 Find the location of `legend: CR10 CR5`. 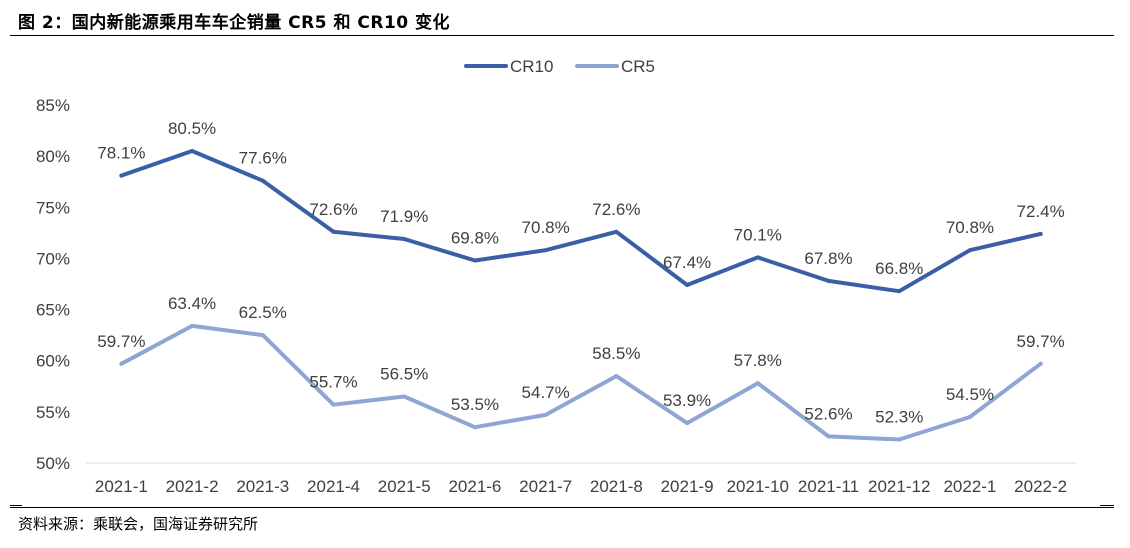

legend: CR10 CR5 is located at coordinates (559, 66).